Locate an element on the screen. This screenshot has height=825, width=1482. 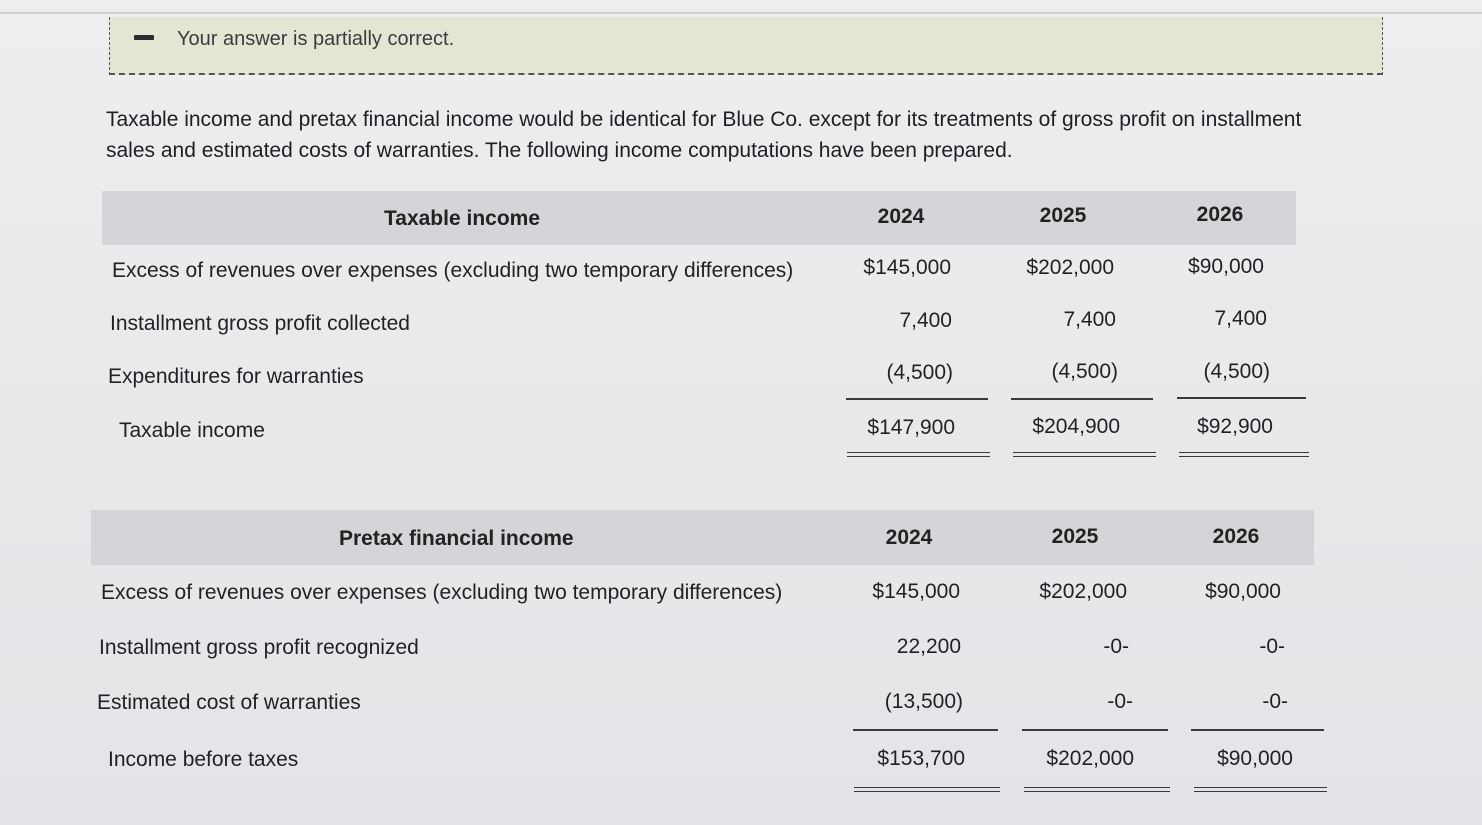
taxable-total-cell: $92,900 is located at coordinates (1235, 426).